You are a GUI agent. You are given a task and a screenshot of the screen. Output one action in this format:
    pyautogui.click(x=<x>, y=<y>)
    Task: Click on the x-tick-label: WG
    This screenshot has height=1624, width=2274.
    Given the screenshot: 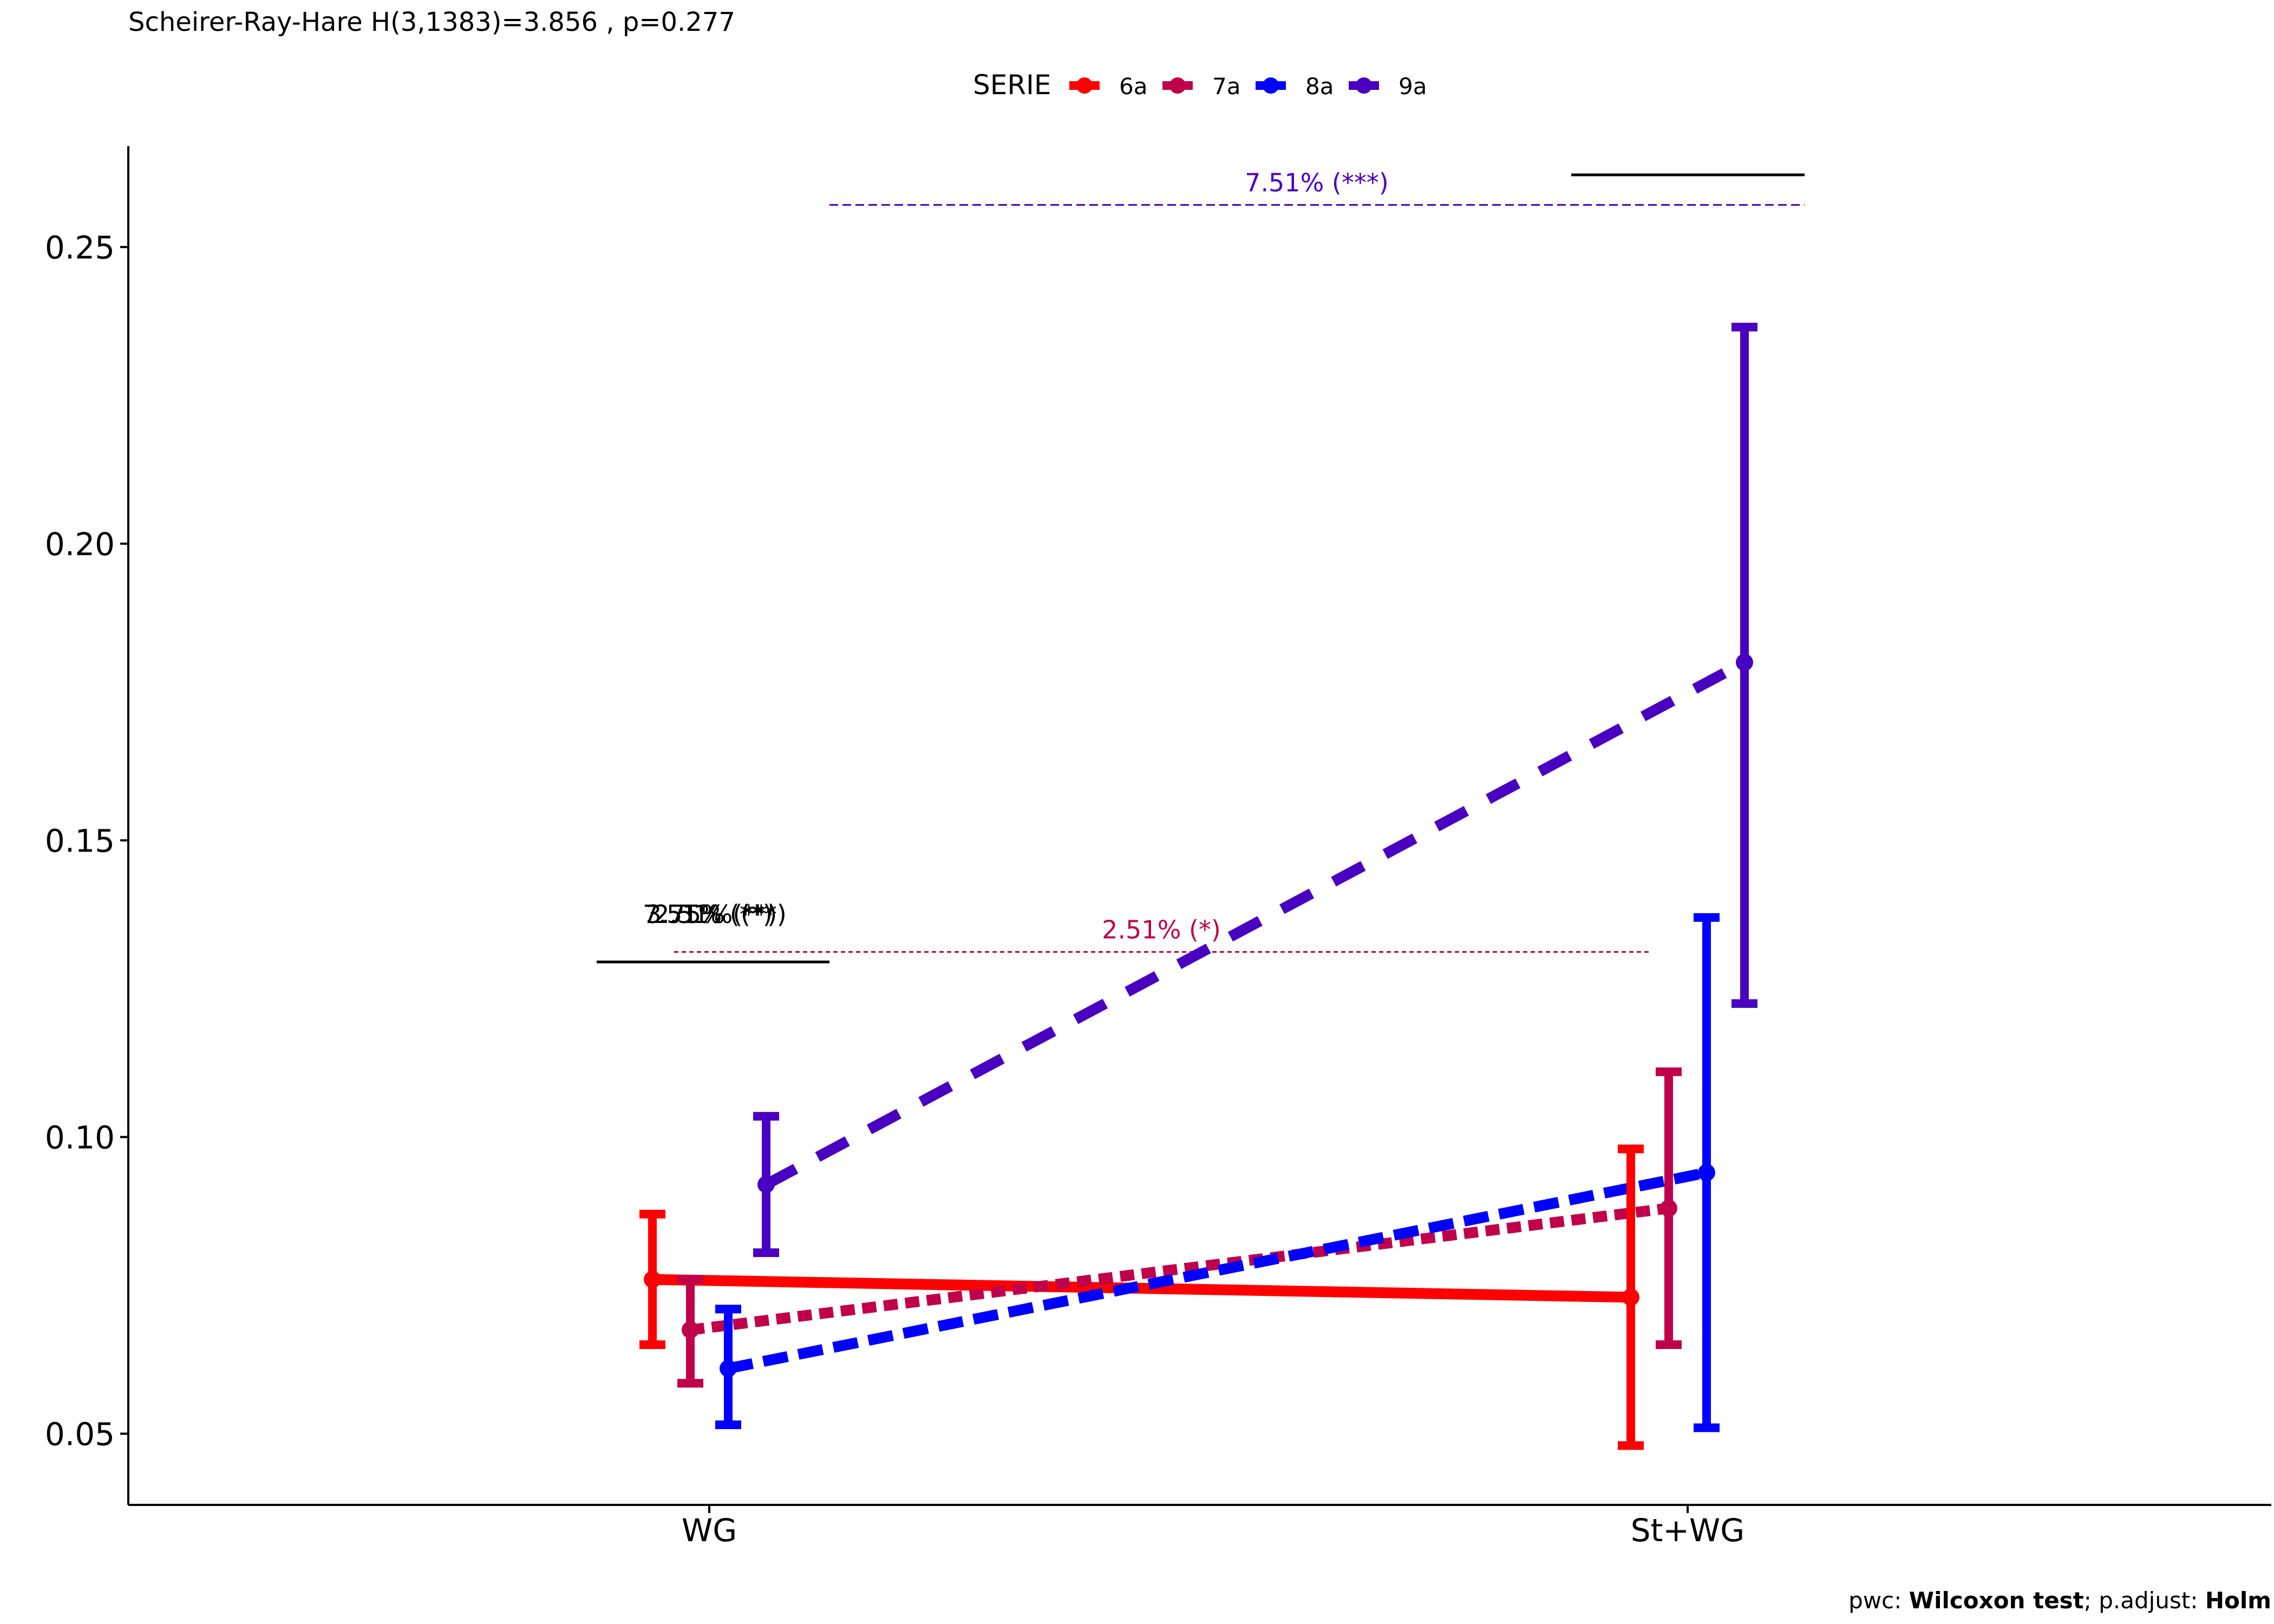 What is the action you would take?
    pyautogui.click(x=710, y=1530)
    